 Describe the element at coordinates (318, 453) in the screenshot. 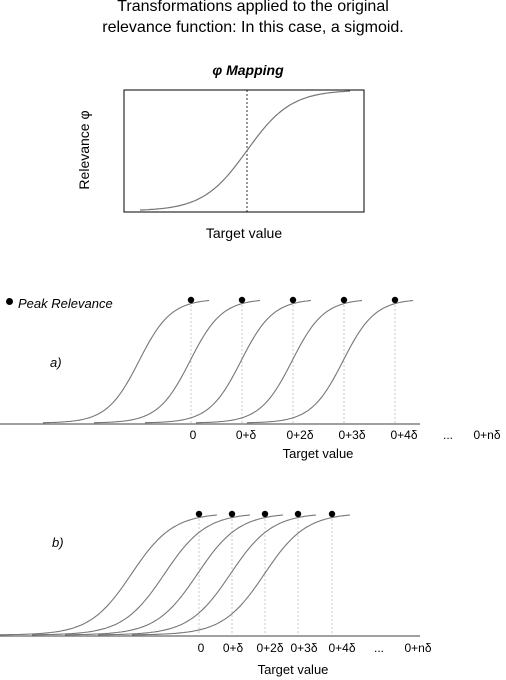

I see `panel-a-x-axis-label: Target value` at that location.